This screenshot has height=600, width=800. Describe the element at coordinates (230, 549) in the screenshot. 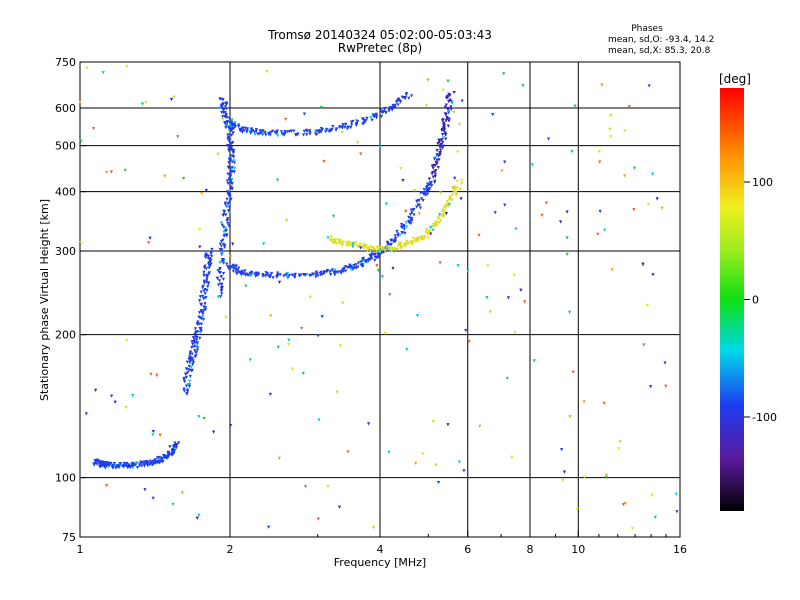

I see `x-tick-label: 2` at that location.